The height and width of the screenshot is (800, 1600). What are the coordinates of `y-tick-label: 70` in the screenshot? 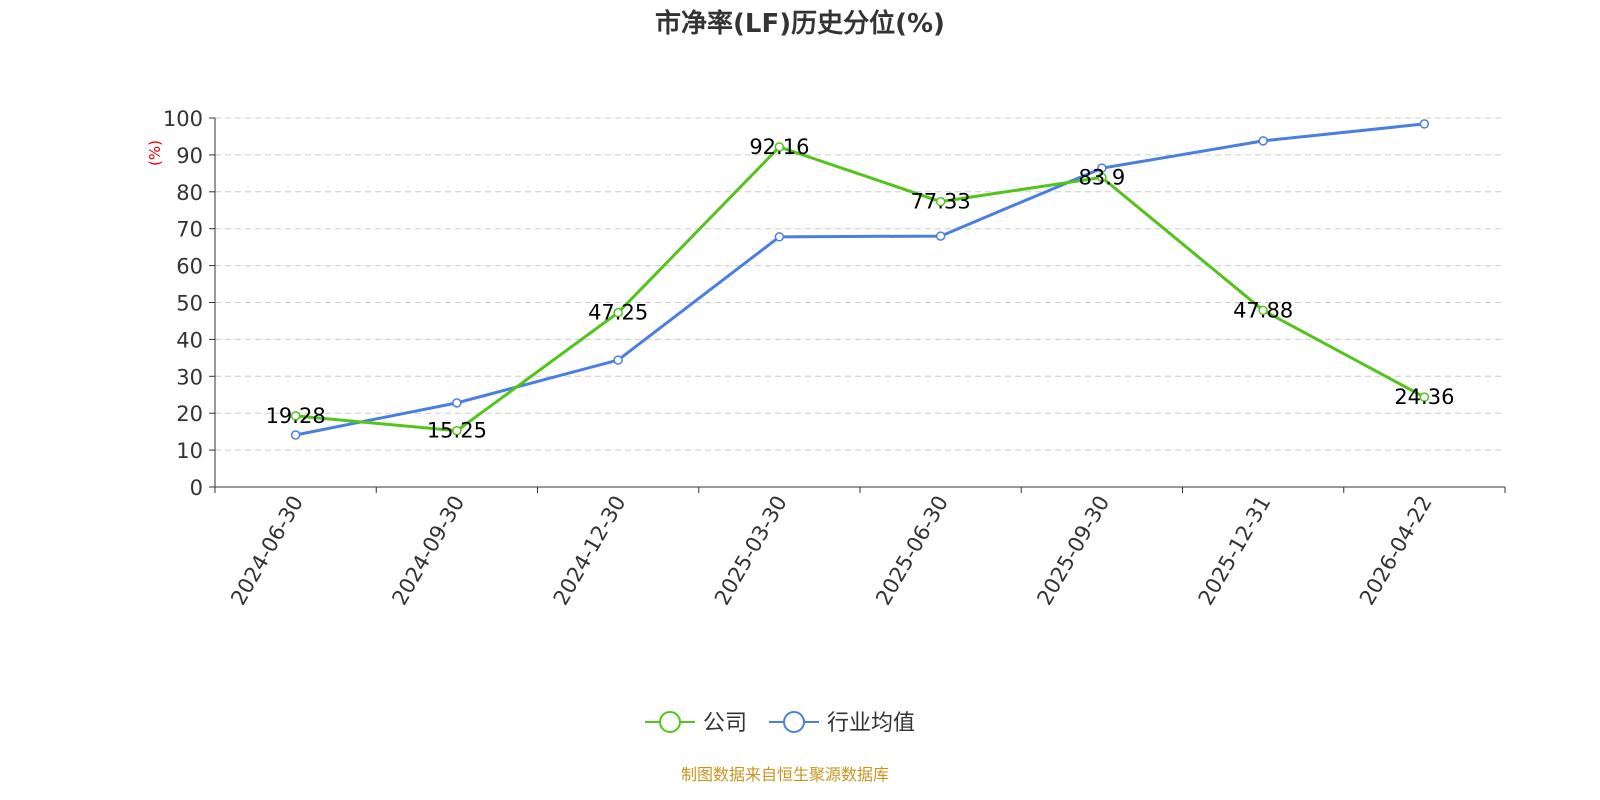 It's located at (189, 230).